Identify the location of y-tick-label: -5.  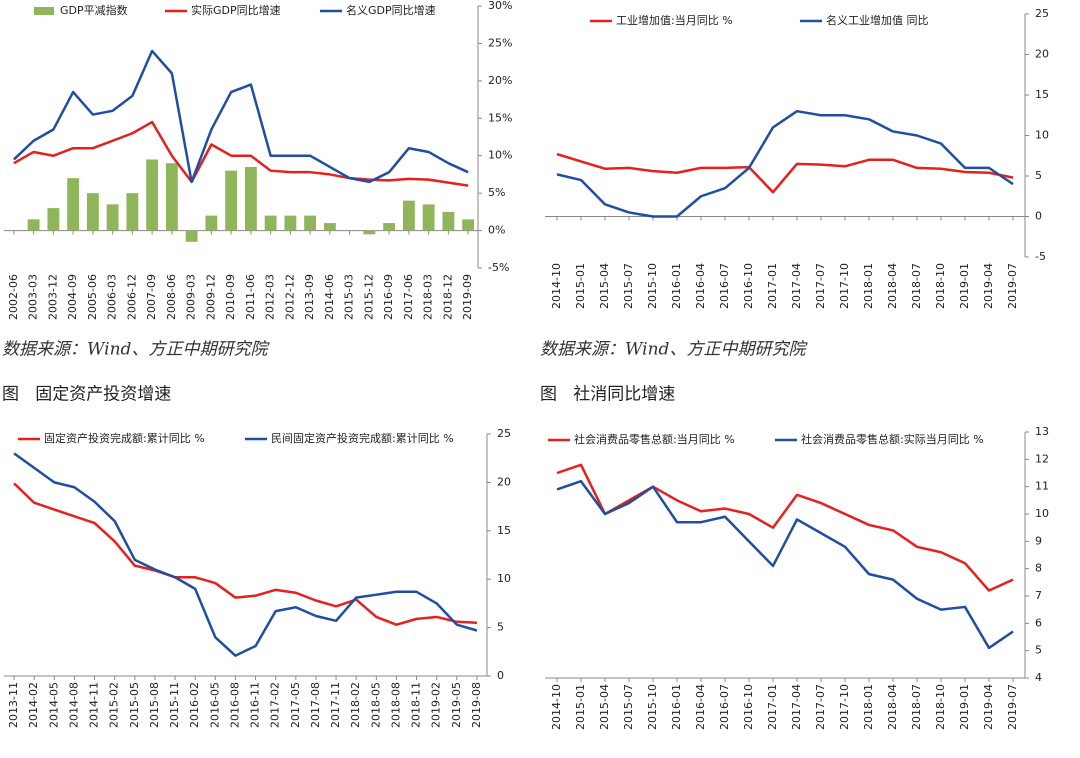
(1040, 256).